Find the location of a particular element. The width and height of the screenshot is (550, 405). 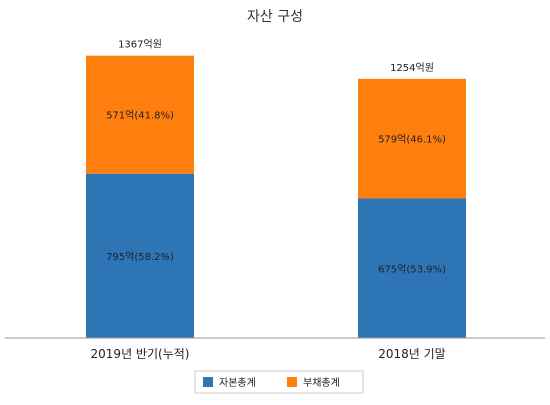

bar-total-label: 1254억원 is located at coordinates (412, 68).